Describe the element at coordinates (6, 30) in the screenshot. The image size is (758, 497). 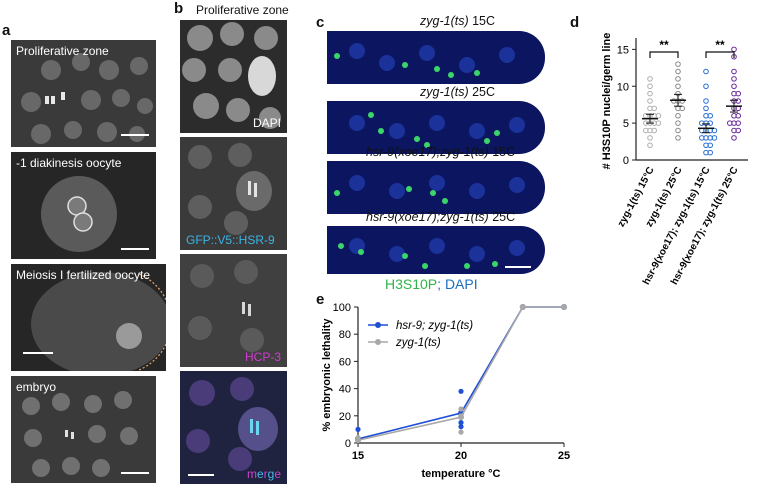
I see `panel-label-a: a` at that location.